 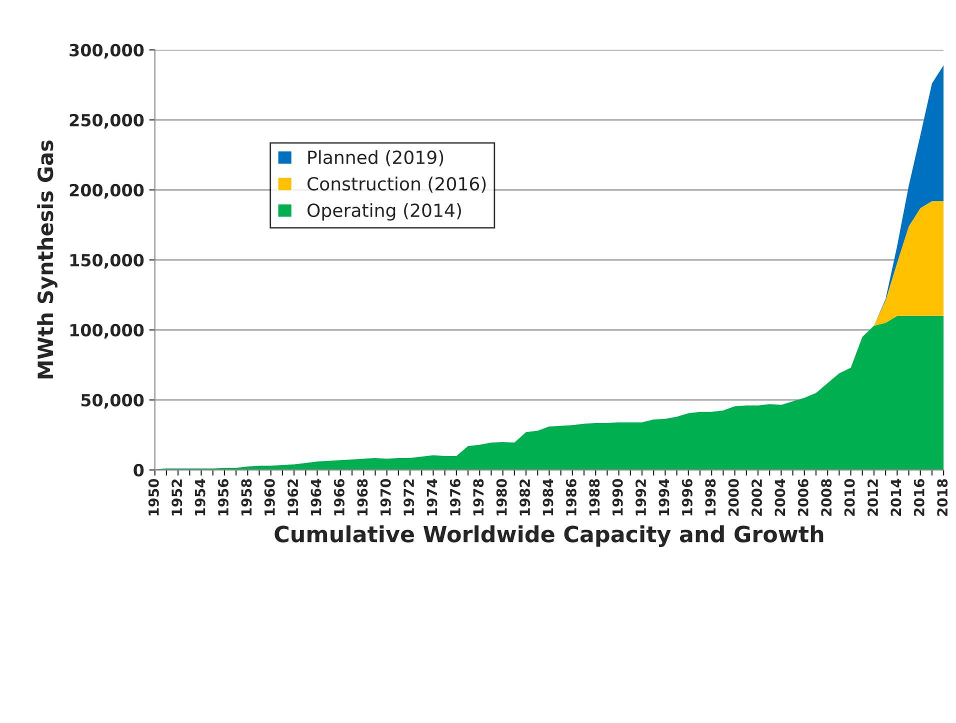 What do you see at coordinates (200, 497) in the screenshot?
I see `x-tick-label: 1954` at bounding box center [200, 497].